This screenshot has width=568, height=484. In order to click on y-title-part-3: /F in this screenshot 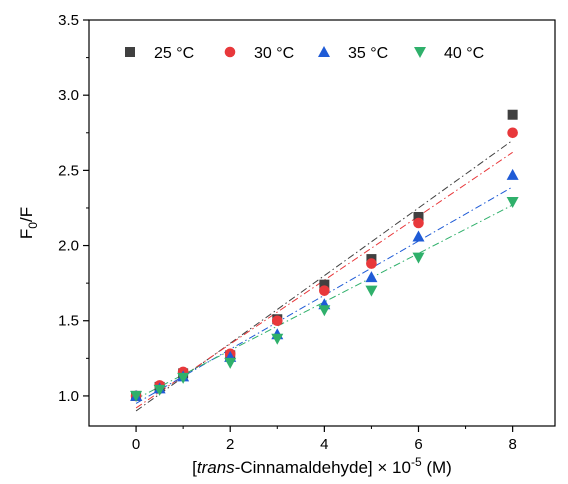, I will do `click(26, 214)`.